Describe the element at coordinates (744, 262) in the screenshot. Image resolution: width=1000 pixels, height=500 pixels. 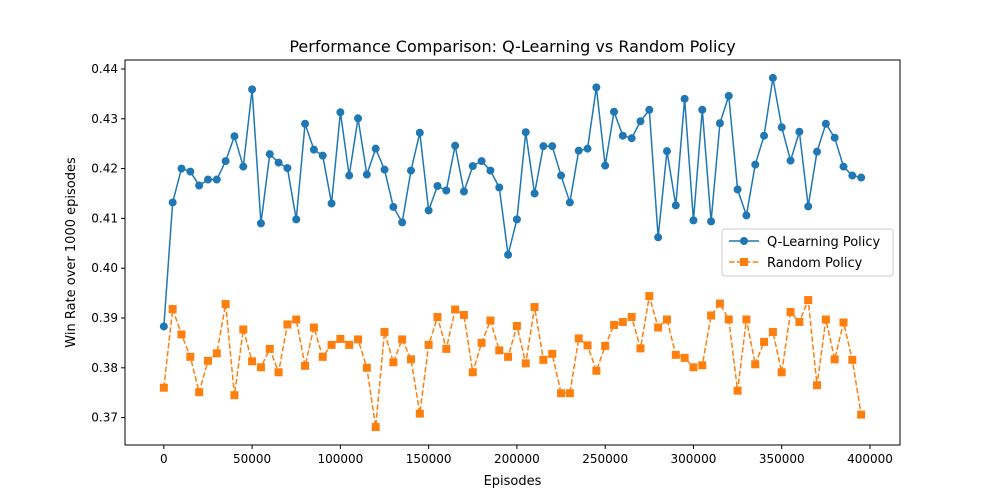
I see `legend-marker` at that location.